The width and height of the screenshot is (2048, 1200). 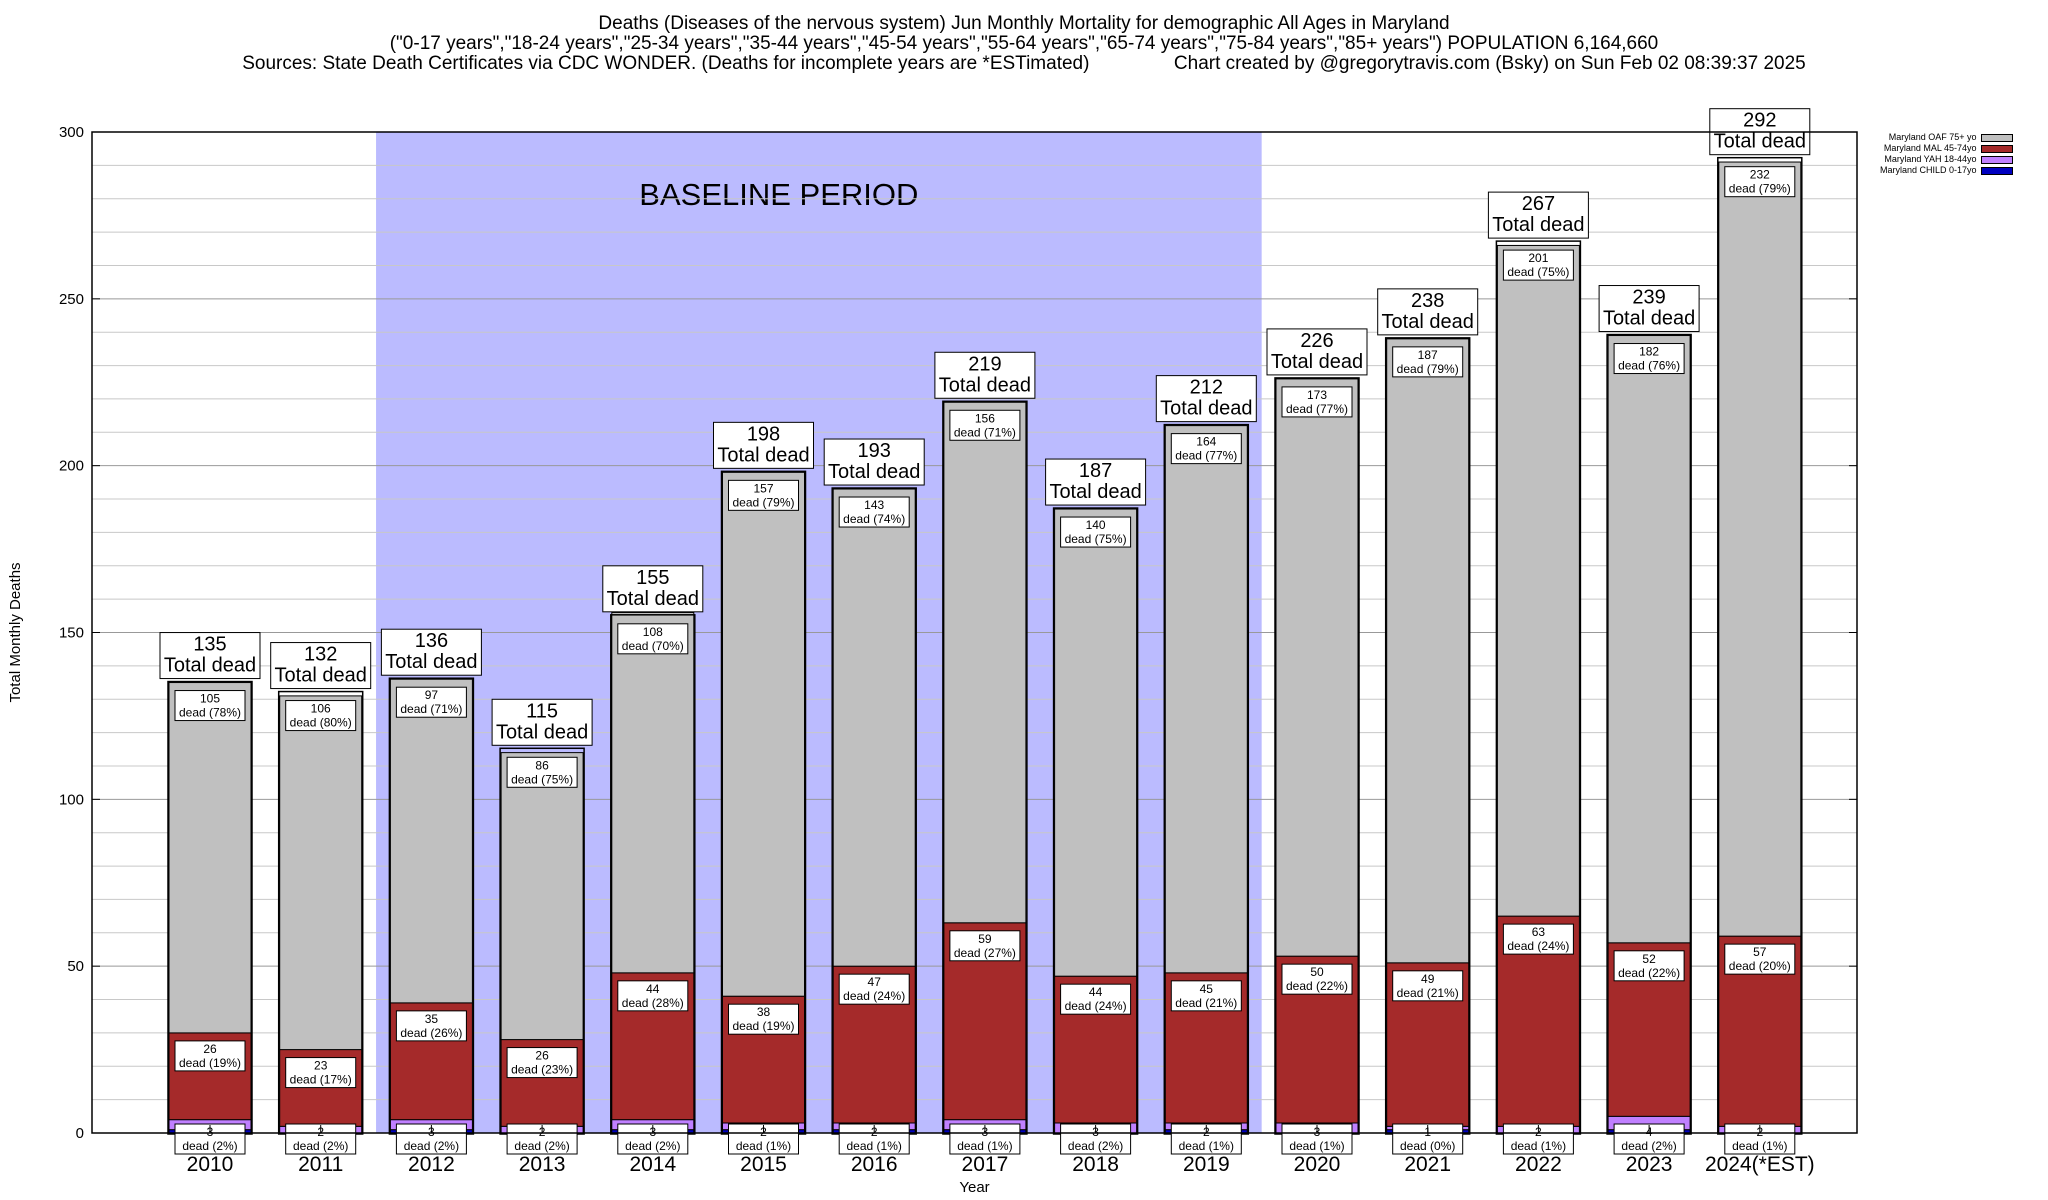 What do you see at coordinates (763, 1164) in the screenshot?
I see `x-tick-label: 2015` at bounding box center [763, 1164].